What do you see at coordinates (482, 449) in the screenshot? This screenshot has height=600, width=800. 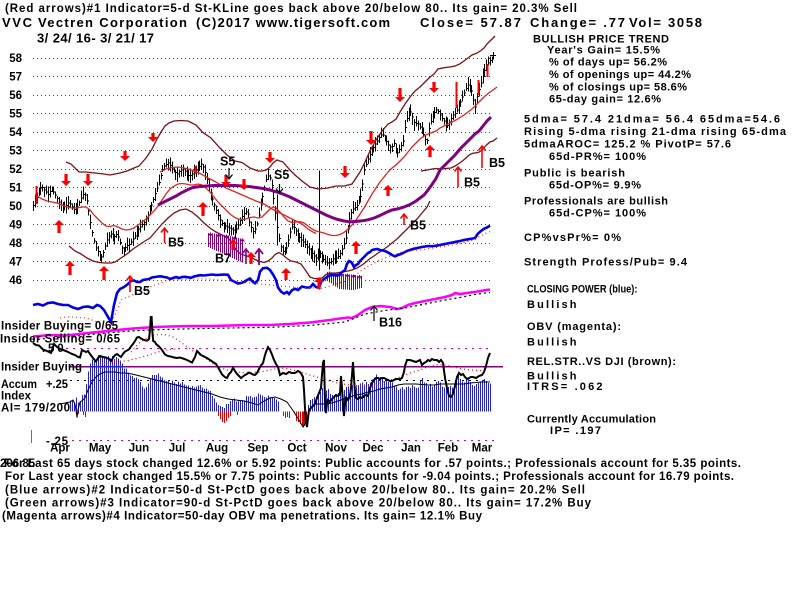 I see `svg-text: Mar` at bounding box center [482, 449].